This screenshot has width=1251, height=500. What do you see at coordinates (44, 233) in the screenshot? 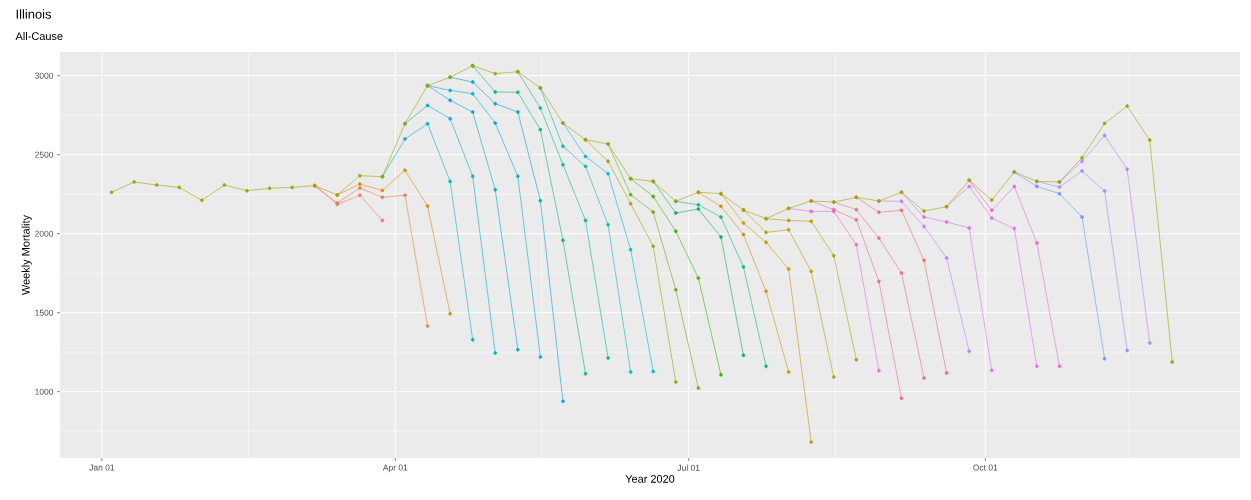
I see `y-tick-label: 2000` at bounding box center [44, 233].